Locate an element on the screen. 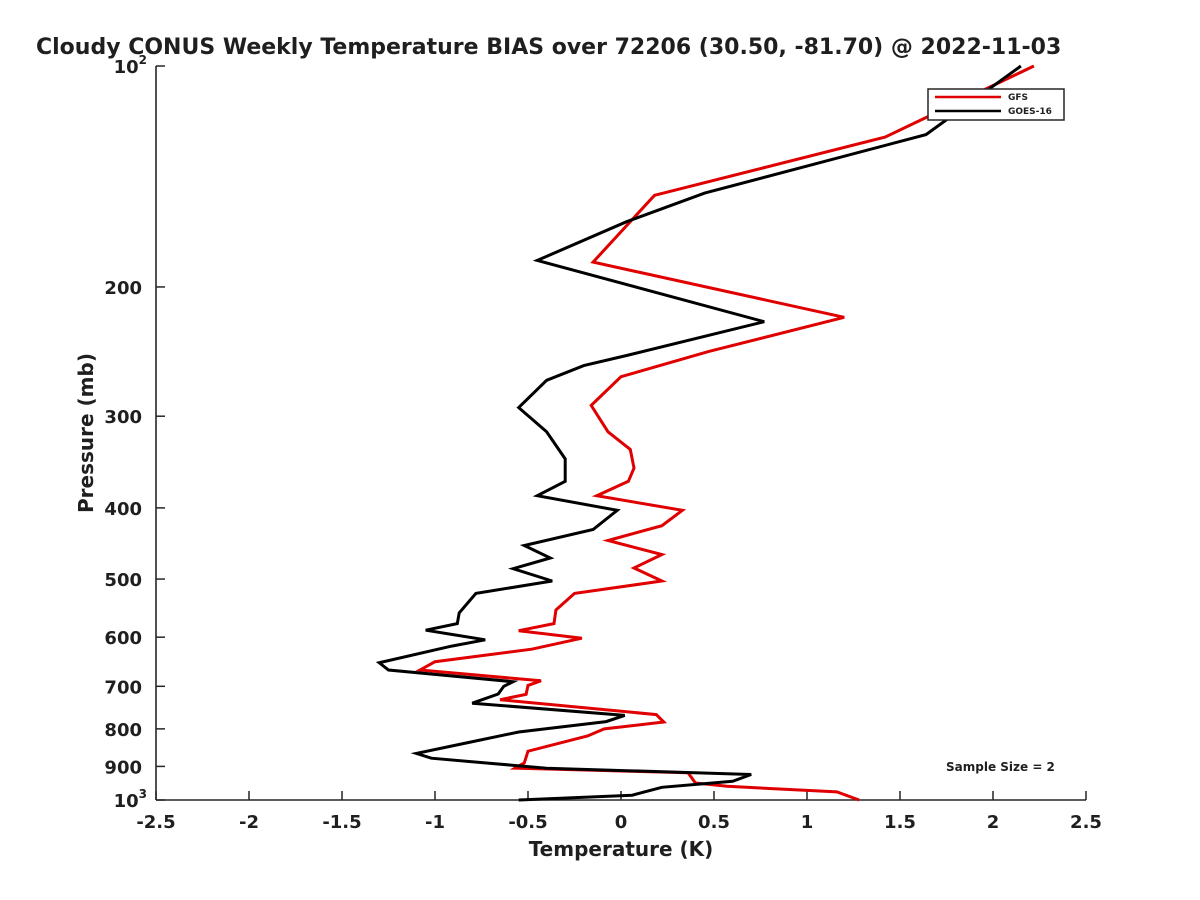 Image resolution: width=1200 pixels, height=900 pixels. x-ticks: -2.5 -2 -1.5 -1 -0.5 0 0.5 1 1.5 2 2.5 is located at coordinates (619, 812).